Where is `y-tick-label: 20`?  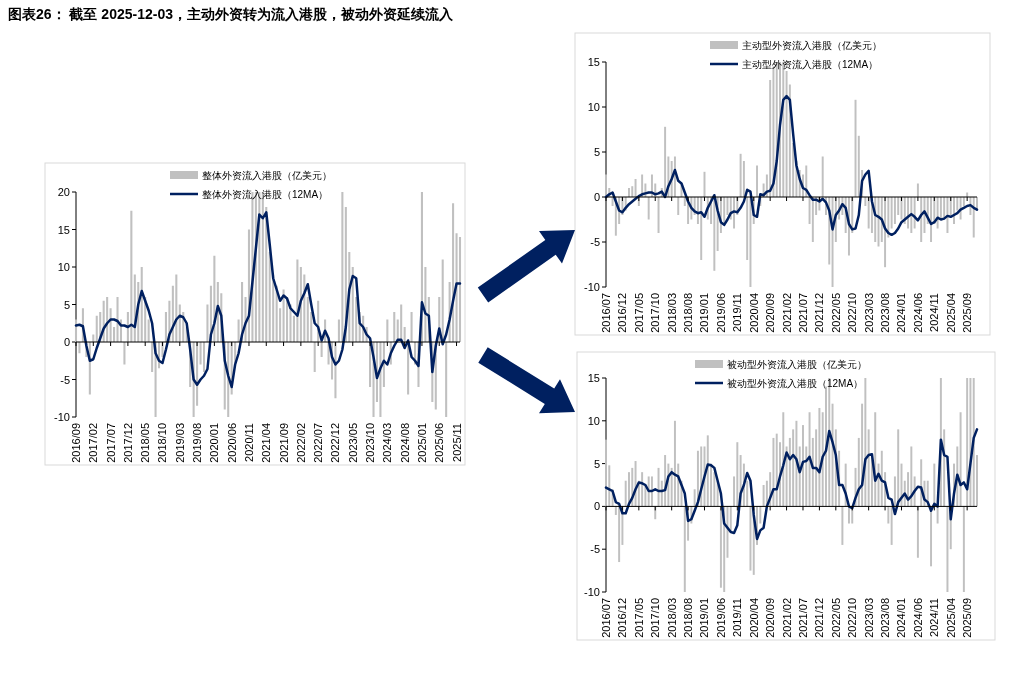
y-tick-label: 20 is located at coordinates (63, 192).